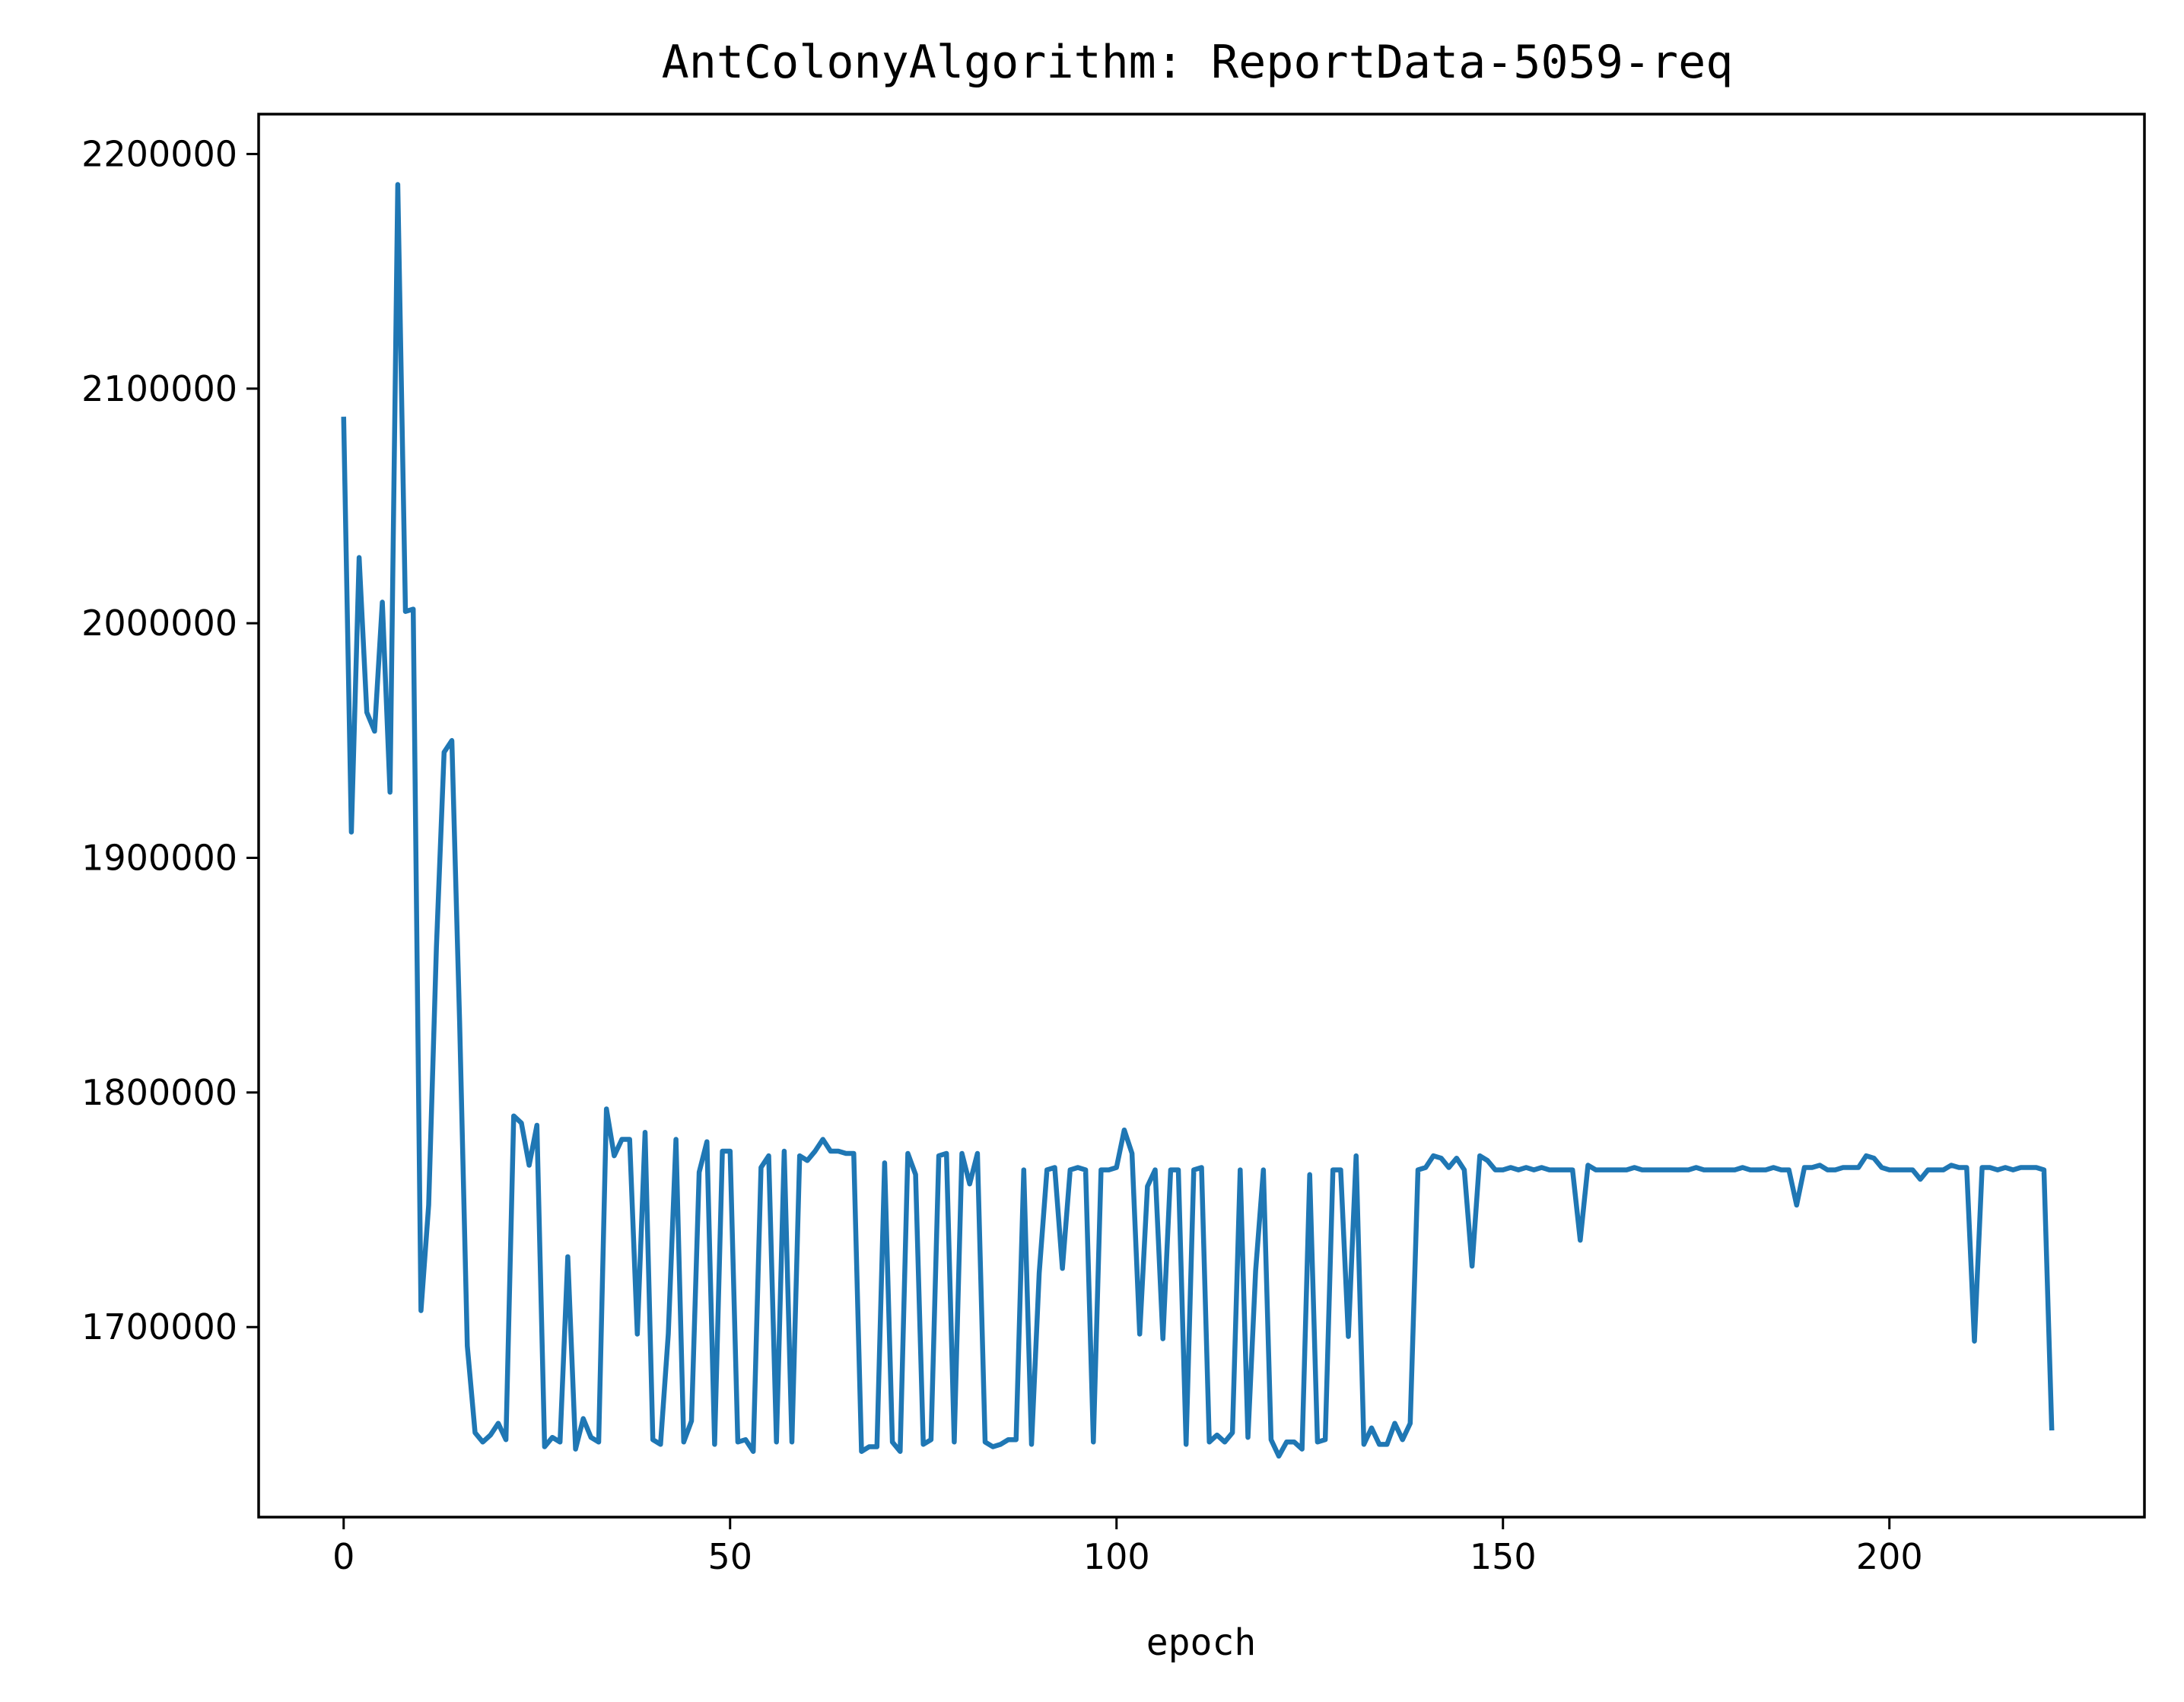 This screenshot has width=2184, height=1702. I want to click on y-tick-label: 1900000, so click(159, 858).